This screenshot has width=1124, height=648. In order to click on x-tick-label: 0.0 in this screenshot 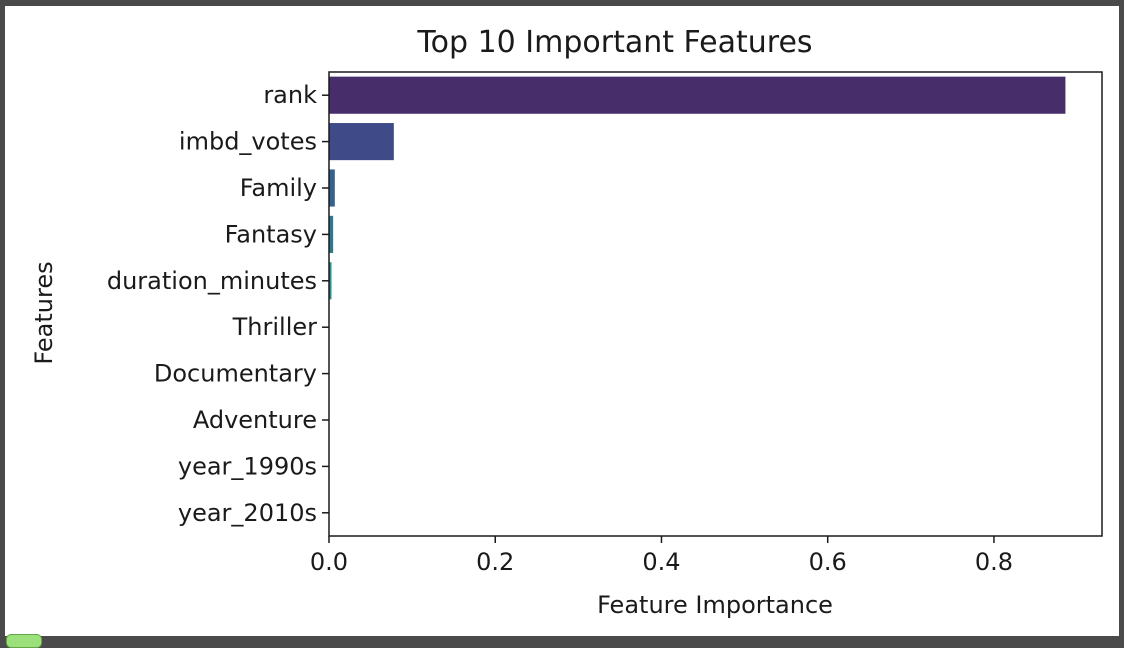, I will do `click(329, 562)`.